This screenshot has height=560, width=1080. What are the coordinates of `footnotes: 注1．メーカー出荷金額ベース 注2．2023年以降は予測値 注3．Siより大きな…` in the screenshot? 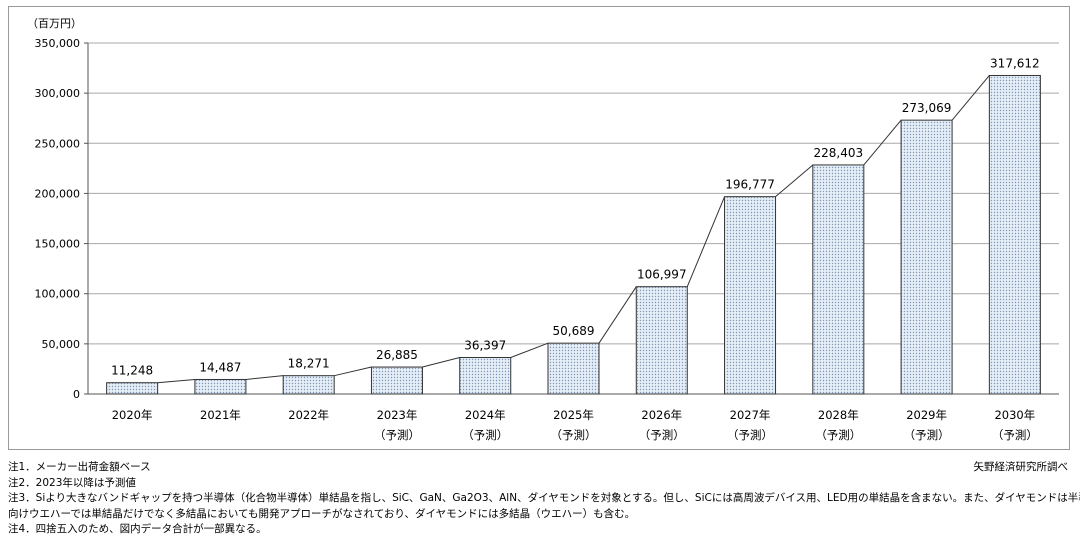 It's located at (544, 499).